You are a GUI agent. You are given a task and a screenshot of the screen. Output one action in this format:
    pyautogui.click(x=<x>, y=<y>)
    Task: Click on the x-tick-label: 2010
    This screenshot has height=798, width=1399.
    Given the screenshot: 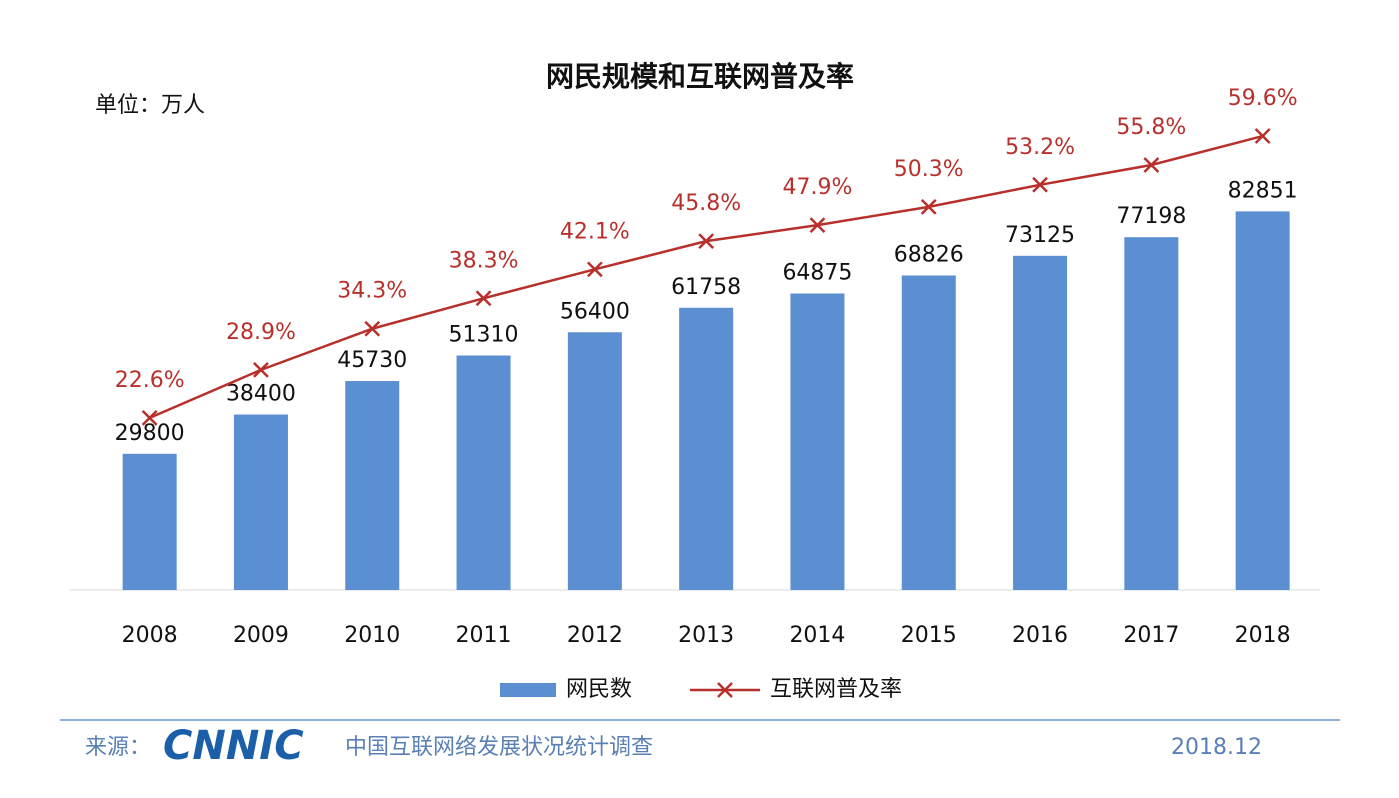 What is the action you would take?
    pyautogui.click(x=372, y=635)
    